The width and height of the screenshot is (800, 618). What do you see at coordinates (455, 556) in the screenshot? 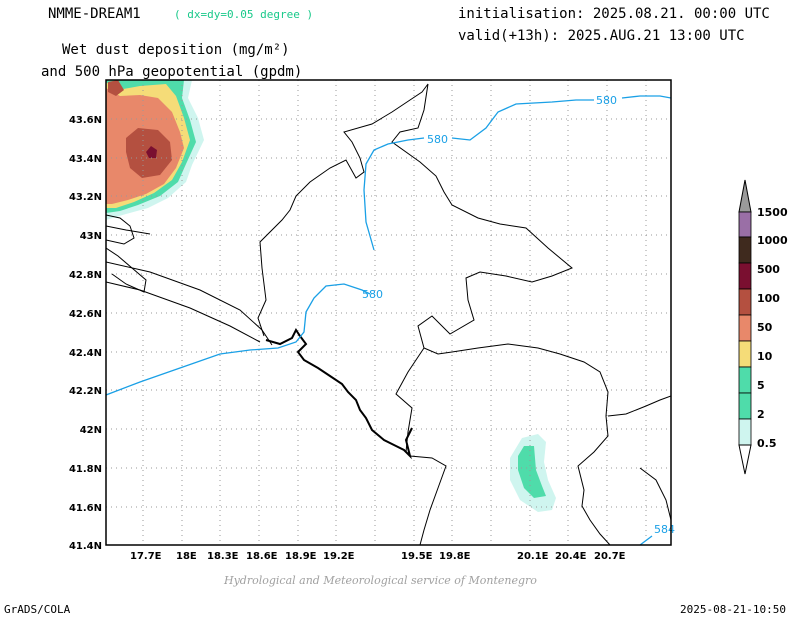
I see `lon-label: 19.8E` at bounding box center [455, 556].